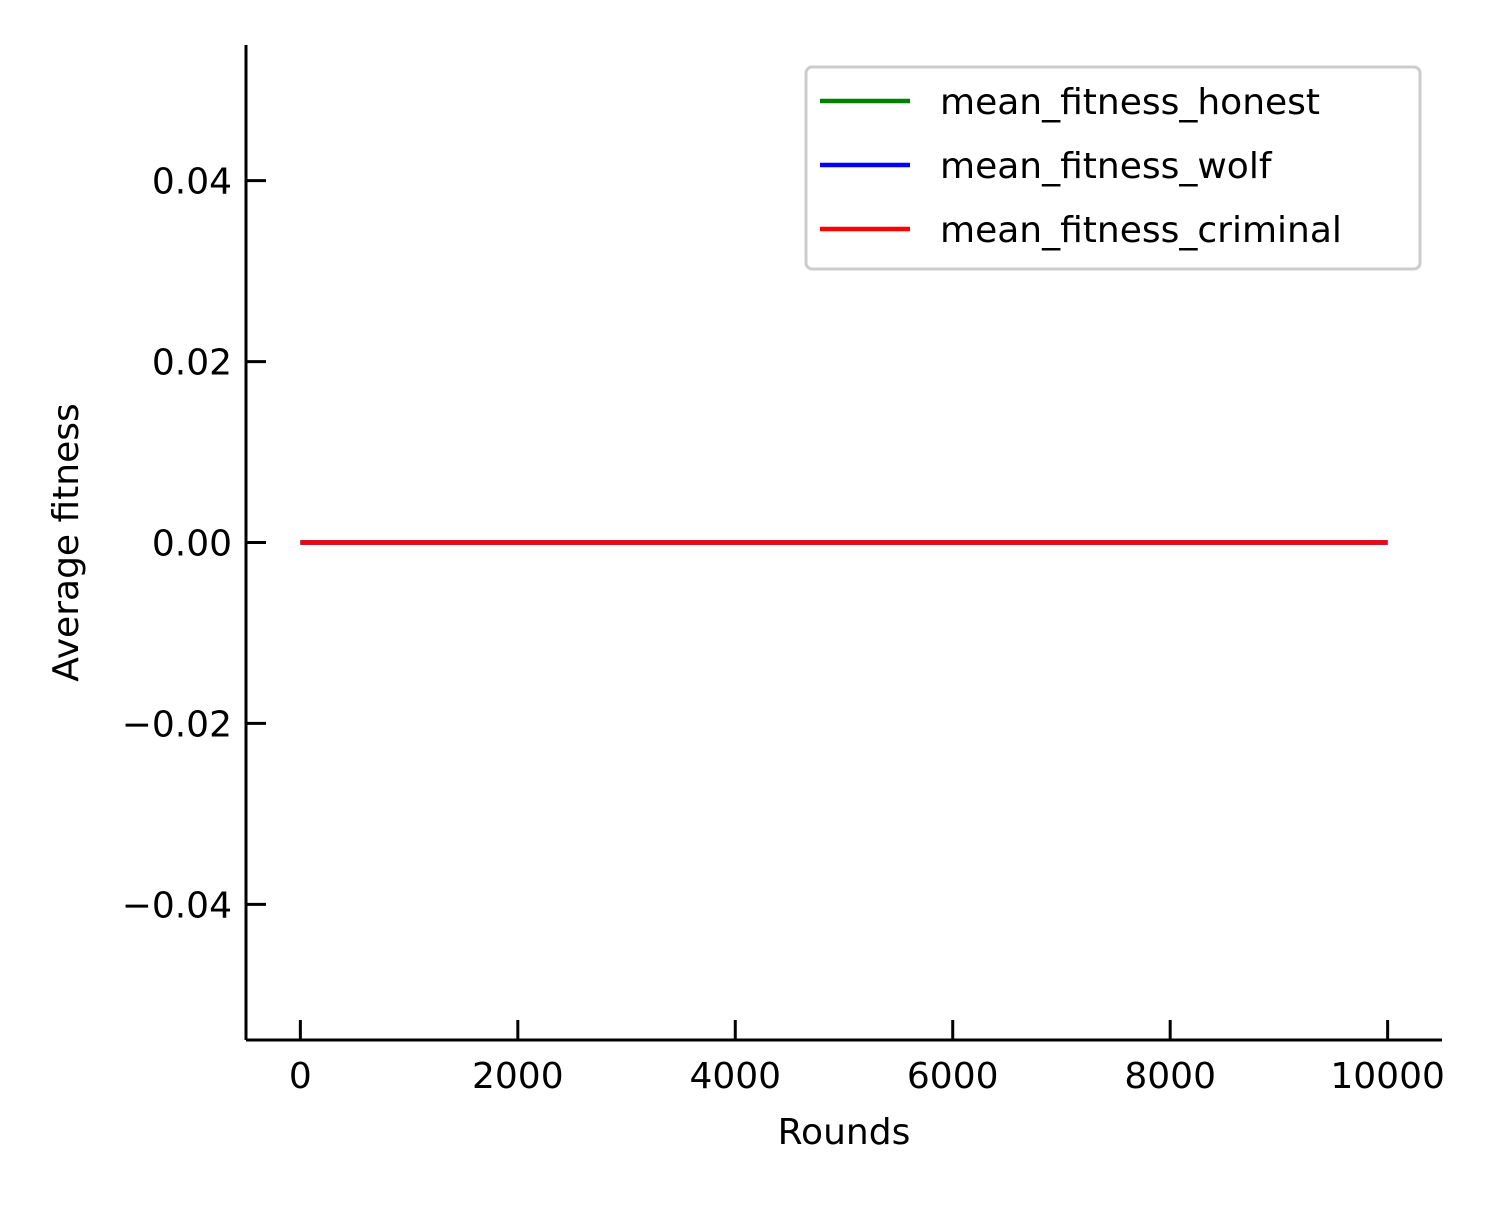 The image size is (1500, 1205). What do you see at coordinates (1106, 166) in the screenshot?
I see `legend-label: mean_fitness_wolf` at bounding box center [1106, 166].